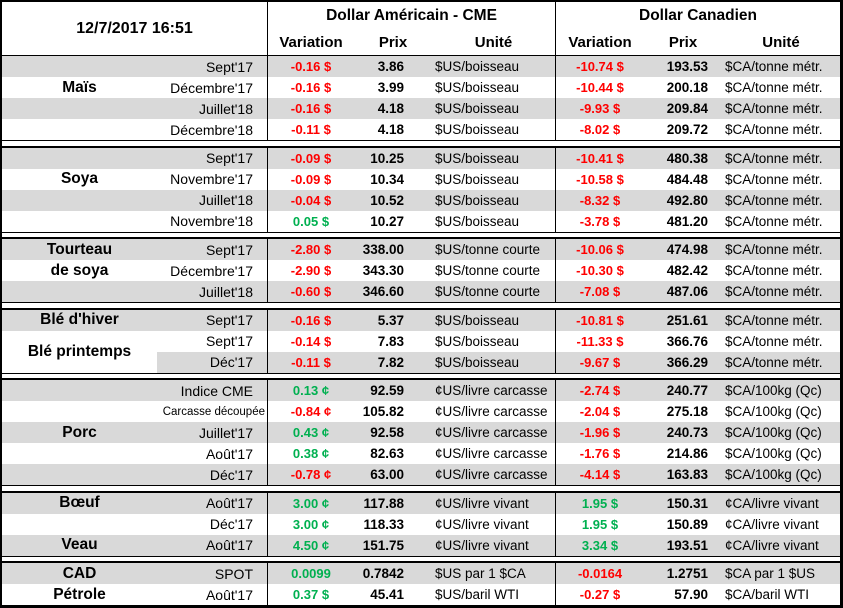  Describe the element at coordinates (387, 221) in the screenshot. I see `us-price-cell: 10.27` at that location.